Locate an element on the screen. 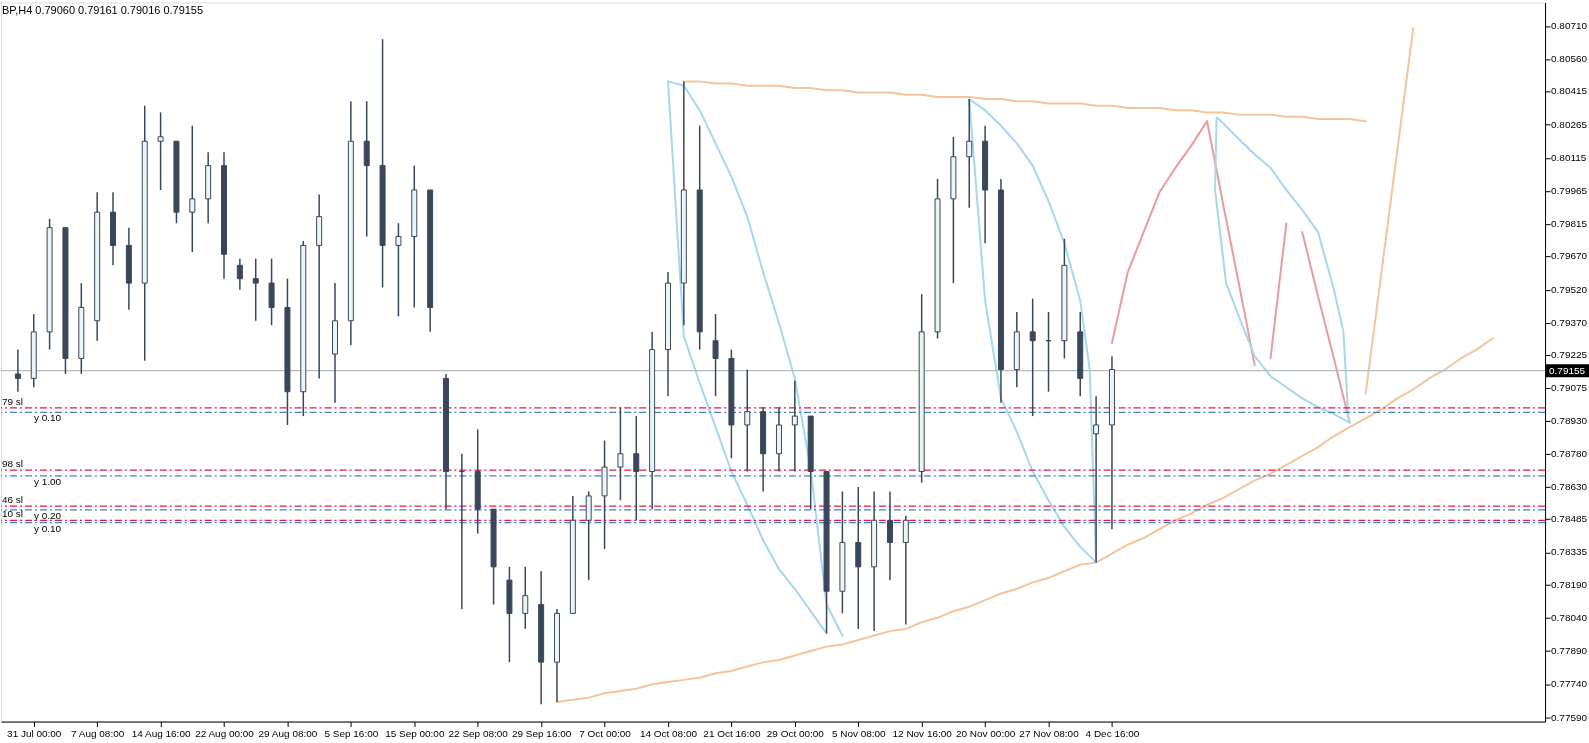 The height and width of the screenshot is (743, 1589). ref-line-label: 46 sl is located at coordinates (13, 500).